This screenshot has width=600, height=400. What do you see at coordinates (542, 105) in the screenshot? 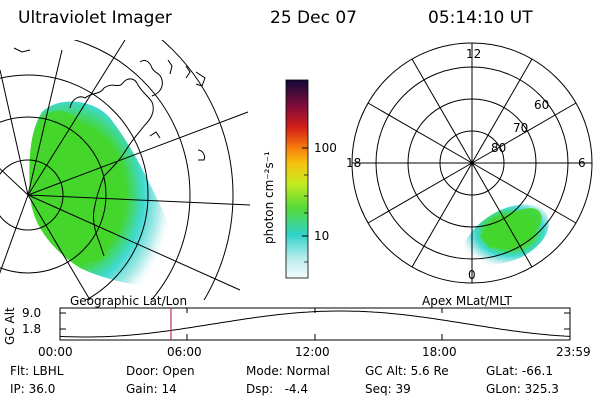
I see `mlat-label-60: 60` at bounding box center [542, 105].